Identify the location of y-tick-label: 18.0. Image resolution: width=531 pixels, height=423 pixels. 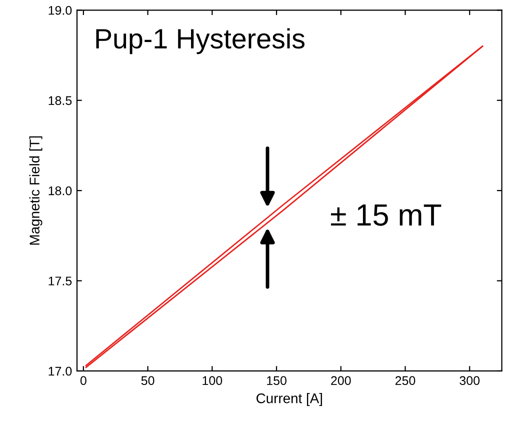
(60, 191).